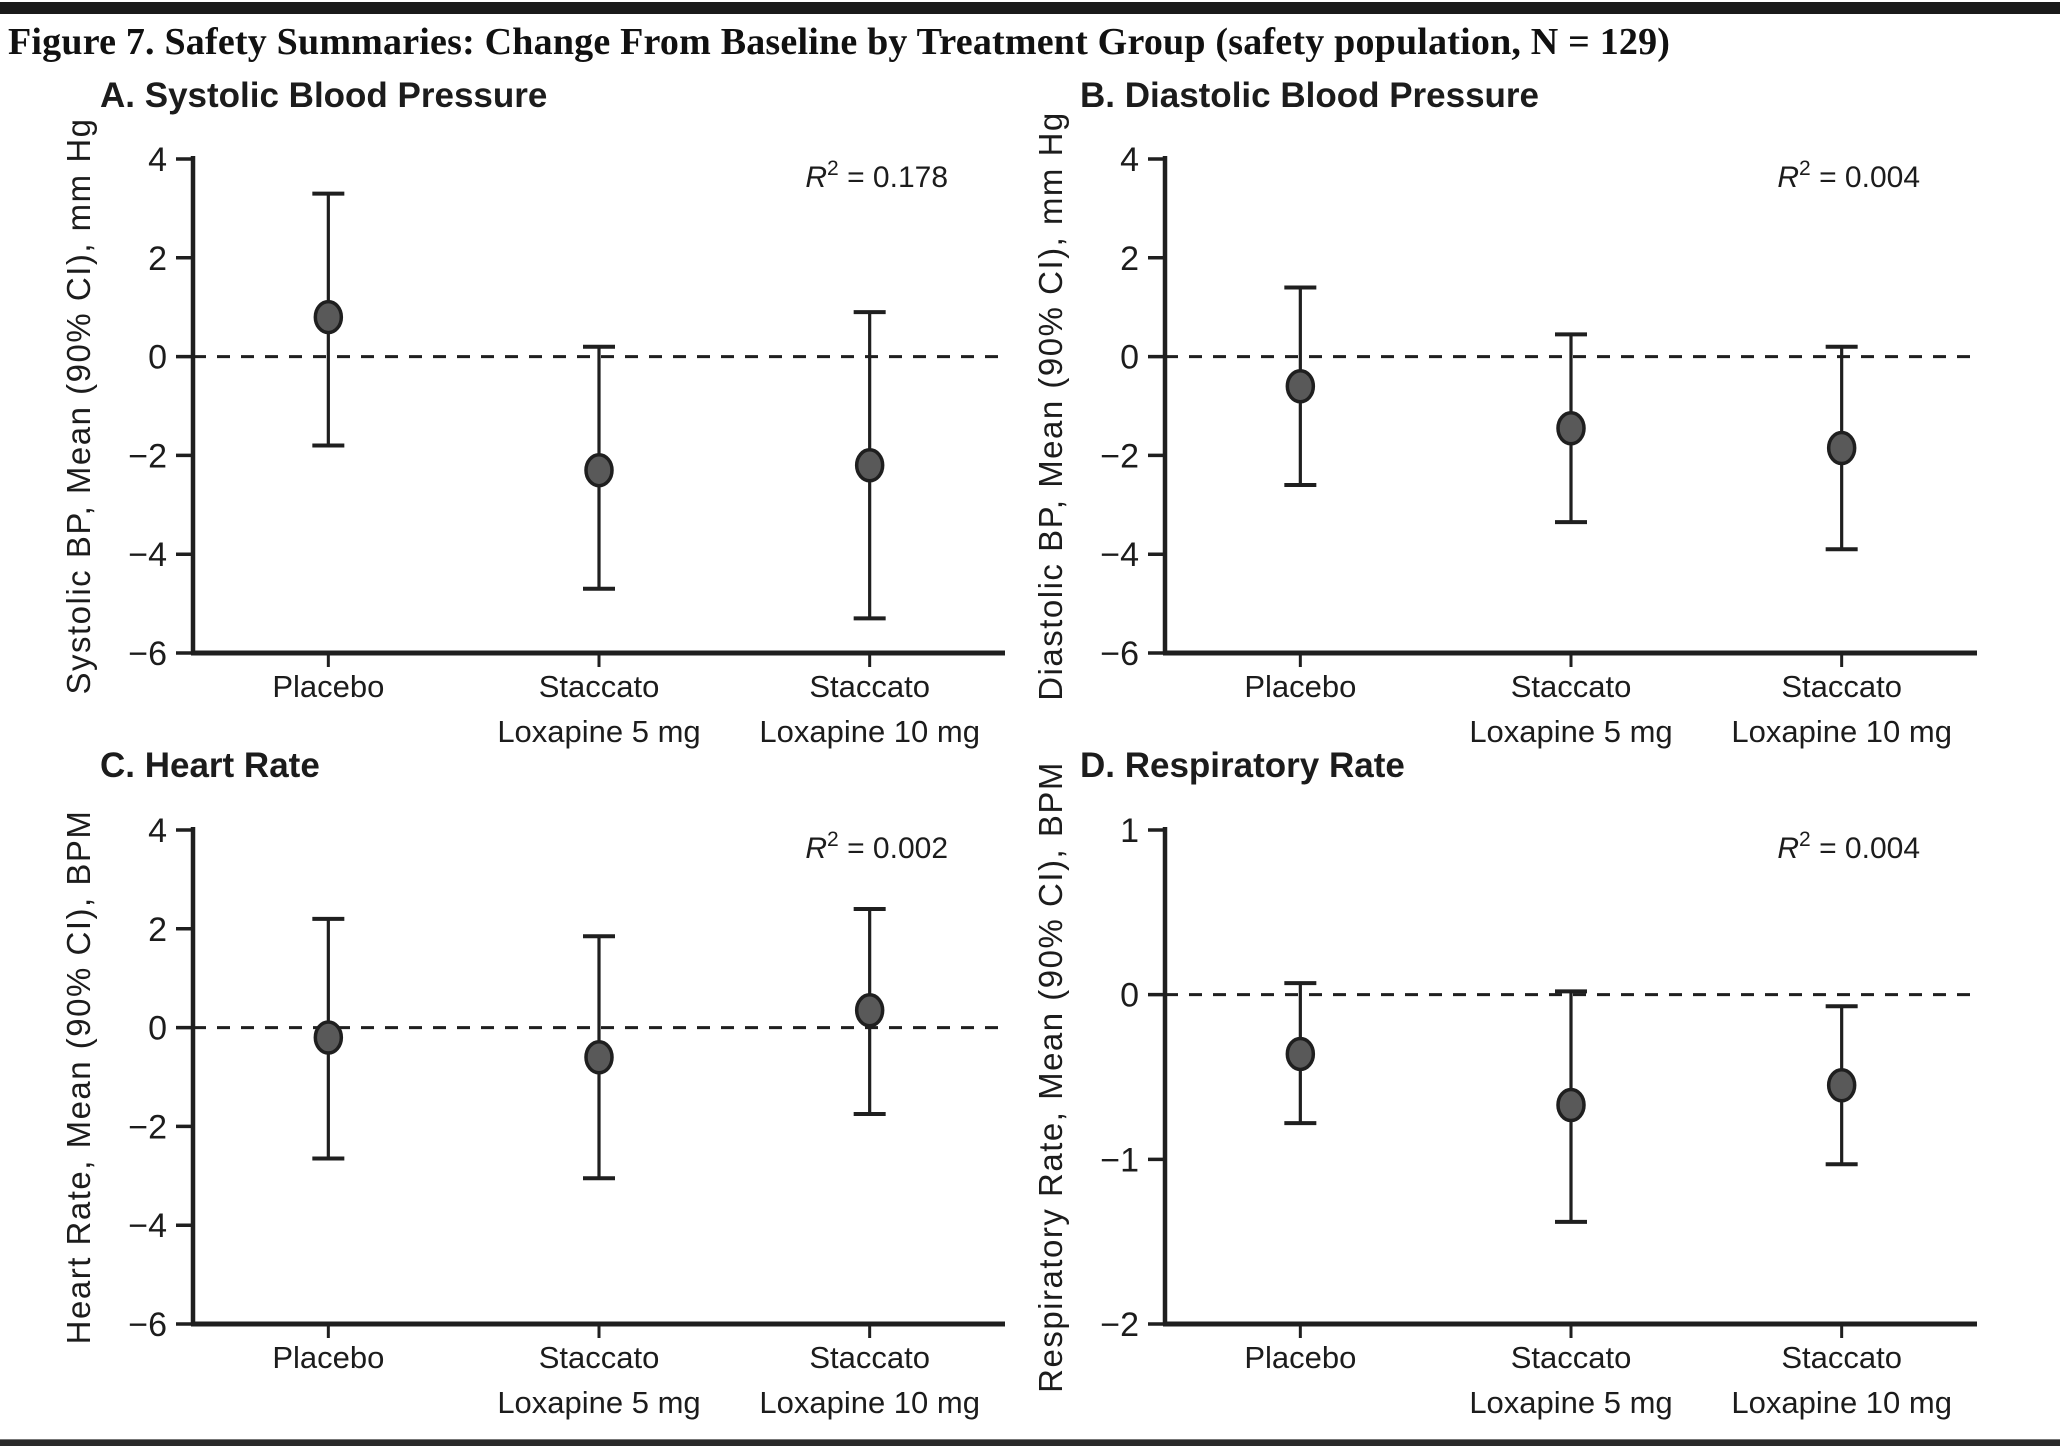 Image resolution: width=2060 pixels, height=1451 pixels. I want to click on top-rule-bar, so click(1030, 8).